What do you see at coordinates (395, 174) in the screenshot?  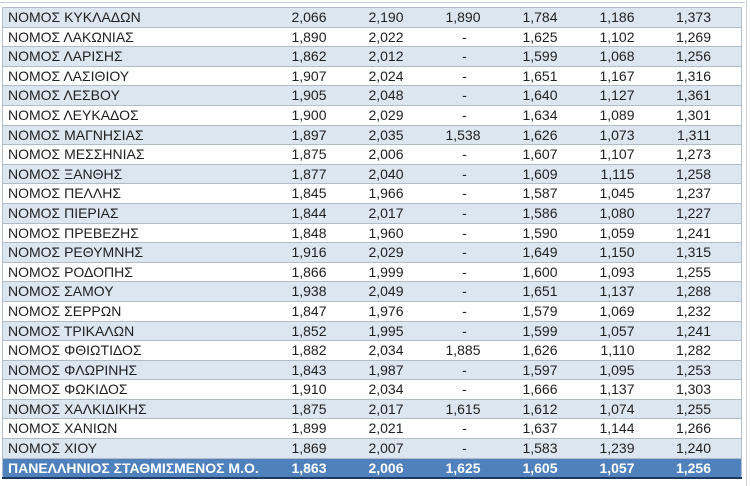 I see `value-cell: 2,040` at bounding box center [395, 174].